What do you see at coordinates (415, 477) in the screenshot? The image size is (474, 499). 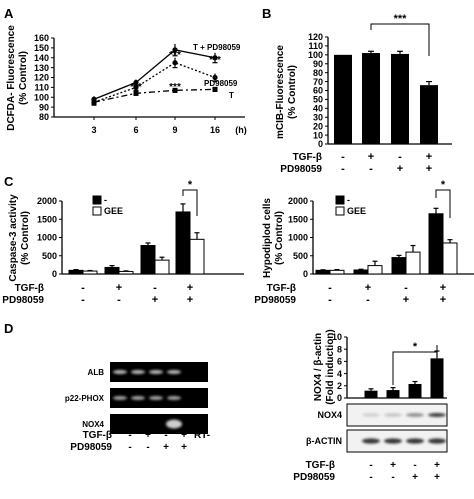 I see `blot-treatment-sign: +` at bounding box center [415, 477].